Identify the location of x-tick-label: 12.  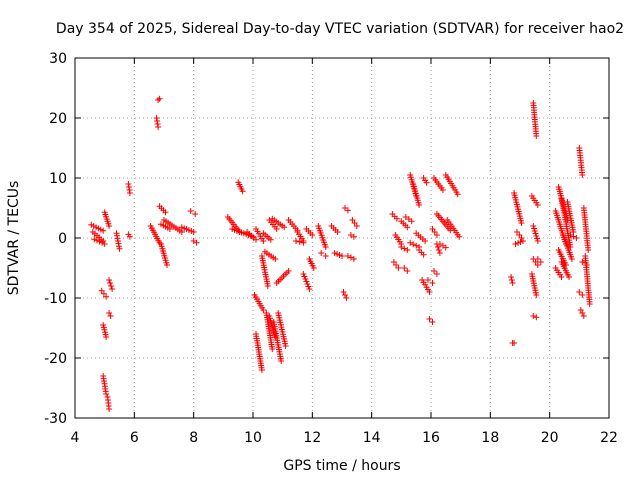
(312, 438).